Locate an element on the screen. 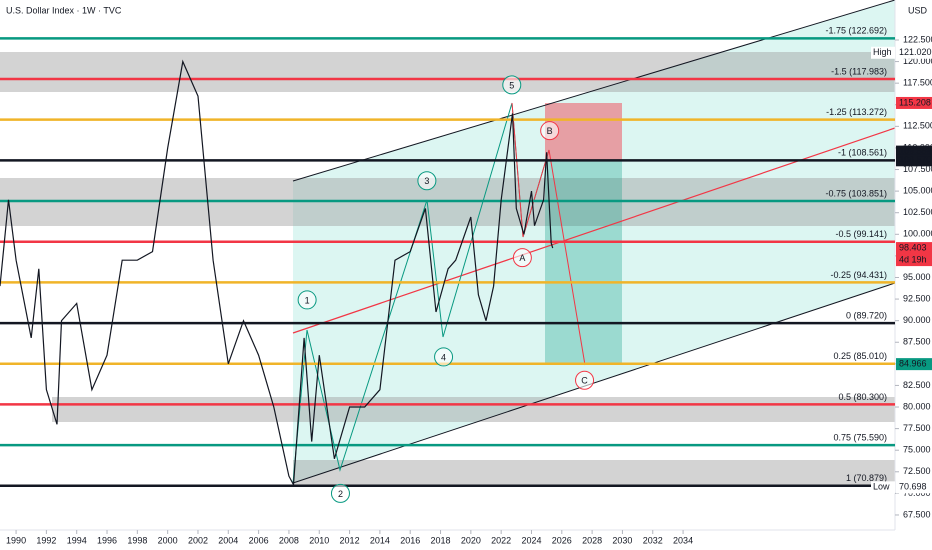 The height and width of the screenshot is (550, 932). y-tick-label: 77.500 is located at coordinates (917, 428).